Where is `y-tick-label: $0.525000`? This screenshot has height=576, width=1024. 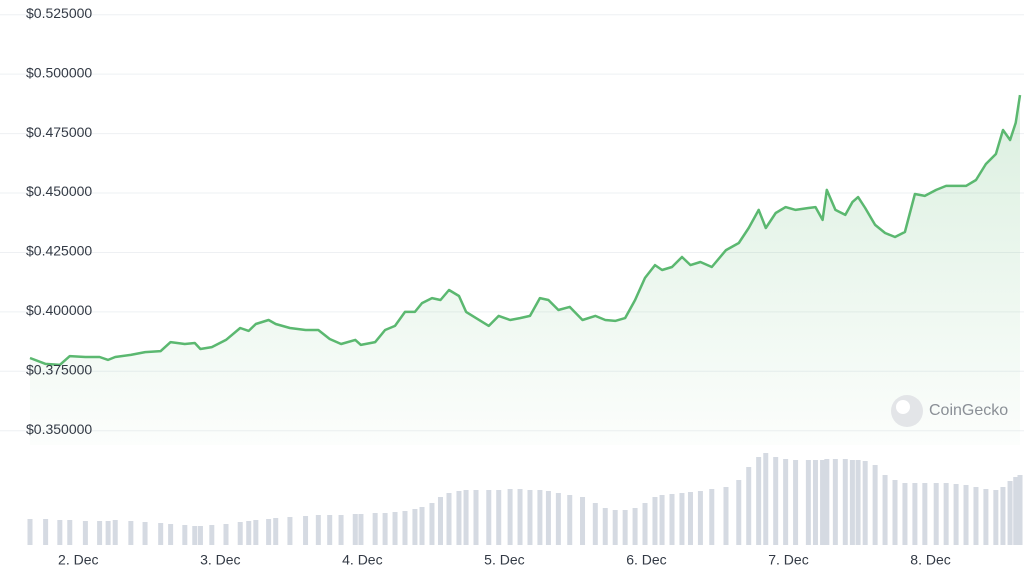 y-tick-label: $0.525000 is located at coordinates (59, 13).